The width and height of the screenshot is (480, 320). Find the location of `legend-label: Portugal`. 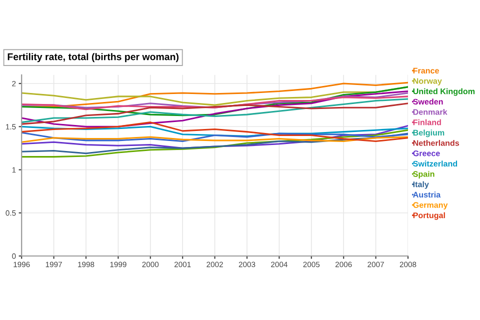

legend-label: Portugal is located at coordinates (429, 216).